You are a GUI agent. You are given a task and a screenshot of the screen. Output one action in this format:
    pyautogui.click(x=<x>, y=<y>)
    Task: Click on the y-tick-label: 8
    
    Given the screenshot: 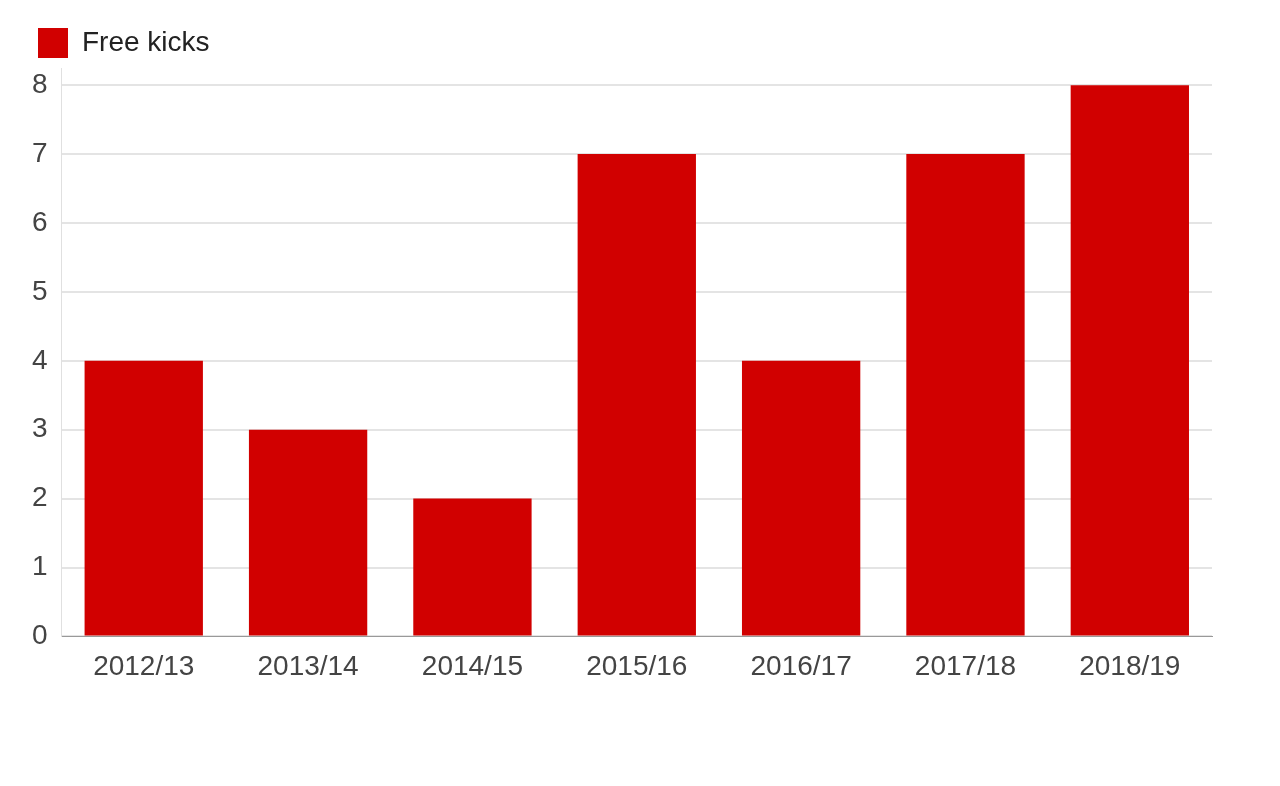 What is the action you would take?
    pyautogui.click(x=39, y=83)
    